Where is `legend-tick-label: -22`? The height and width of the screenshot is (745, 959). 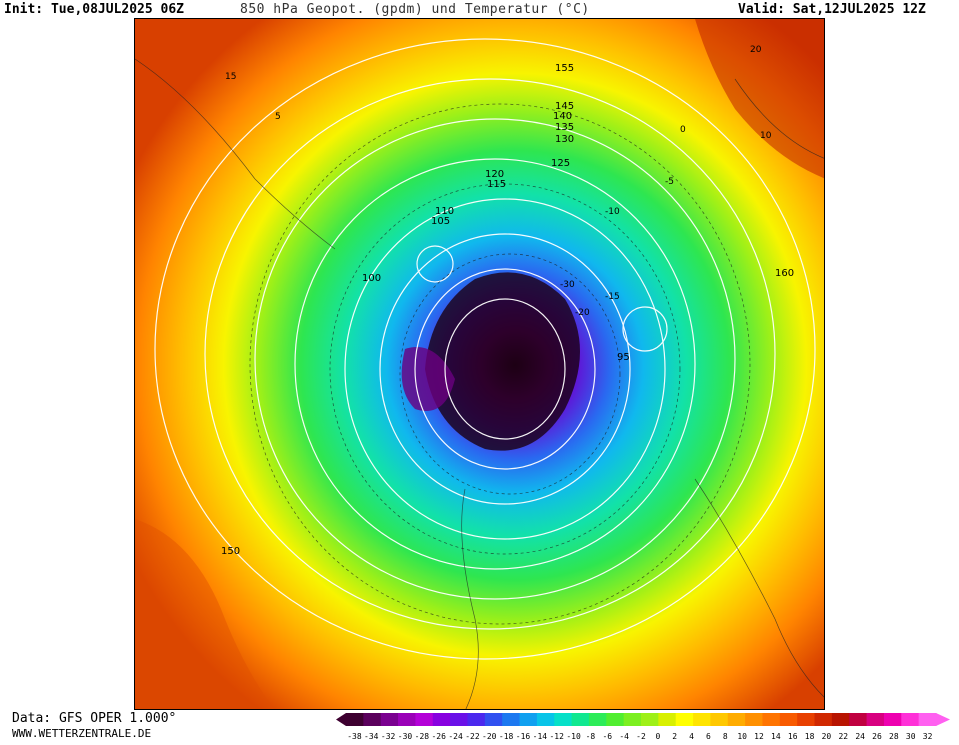 legend-tick-label: -22 is located at coordinates (472, 736).